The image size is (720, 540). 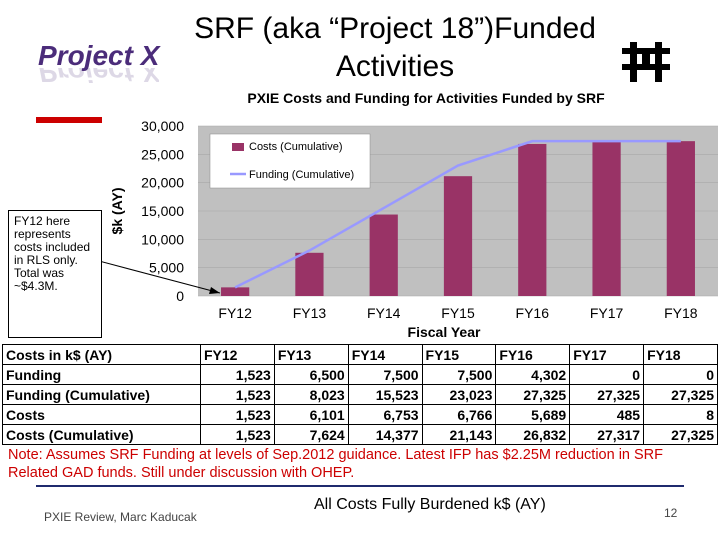 What do you see at coordinates (235, 313) in the screenshot?
I see `x-tick-label: FY12` at bounding box center [235, 313].